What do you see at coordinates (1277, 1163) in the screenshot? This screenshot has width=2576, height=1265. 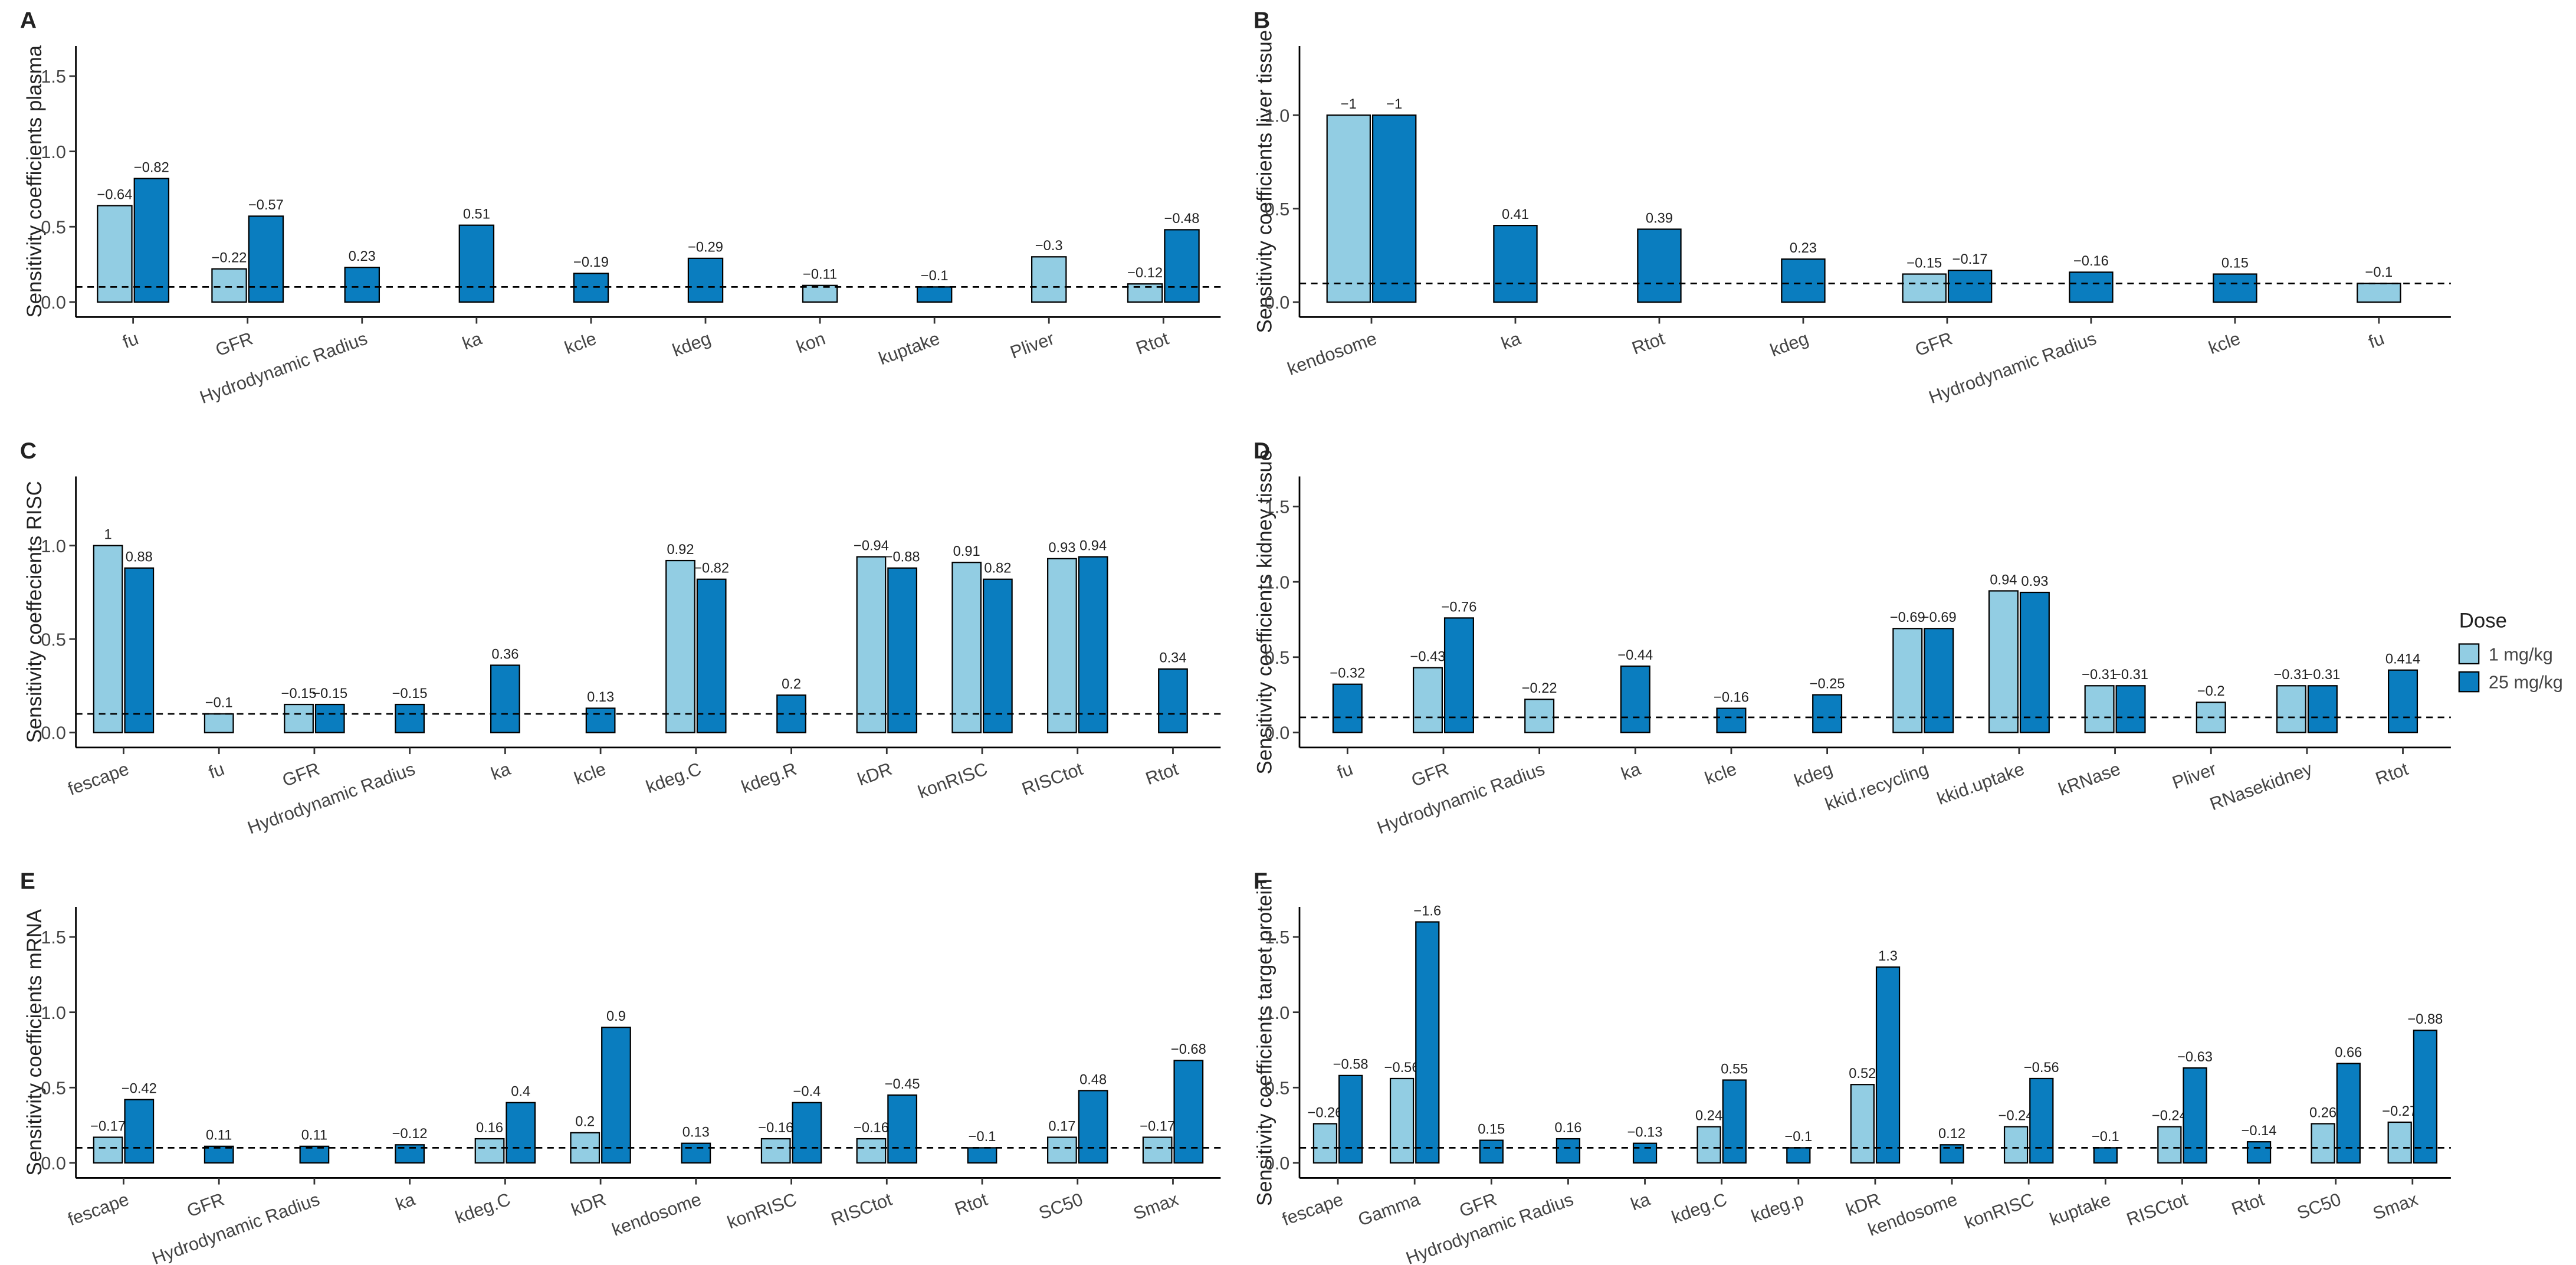 I see `y-tick-label: 0.0` at bounding box center [1277, 1163].